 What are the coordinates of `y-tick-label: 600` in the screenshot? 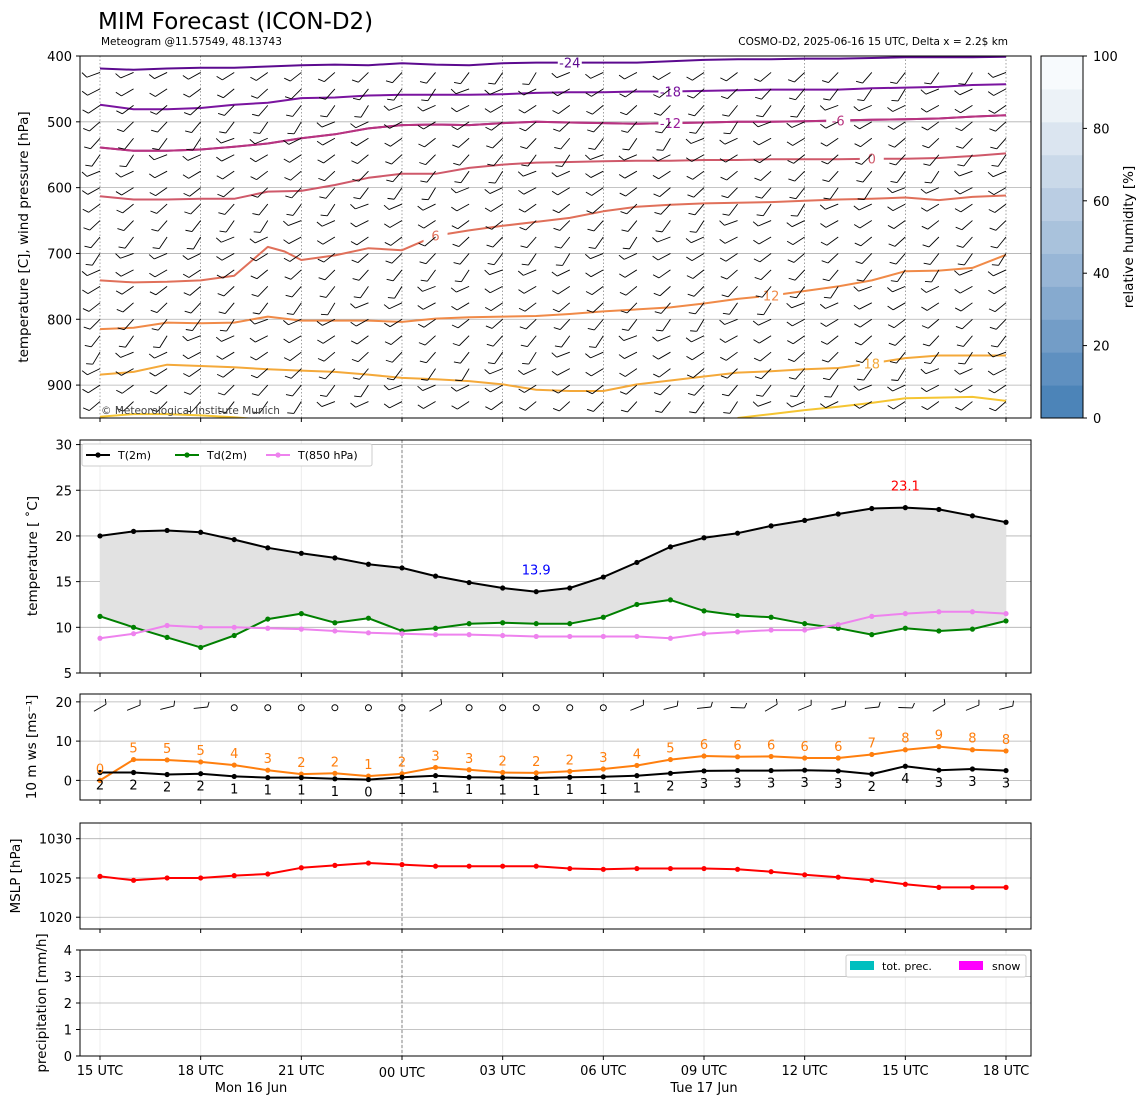 It's located at (59, 189).